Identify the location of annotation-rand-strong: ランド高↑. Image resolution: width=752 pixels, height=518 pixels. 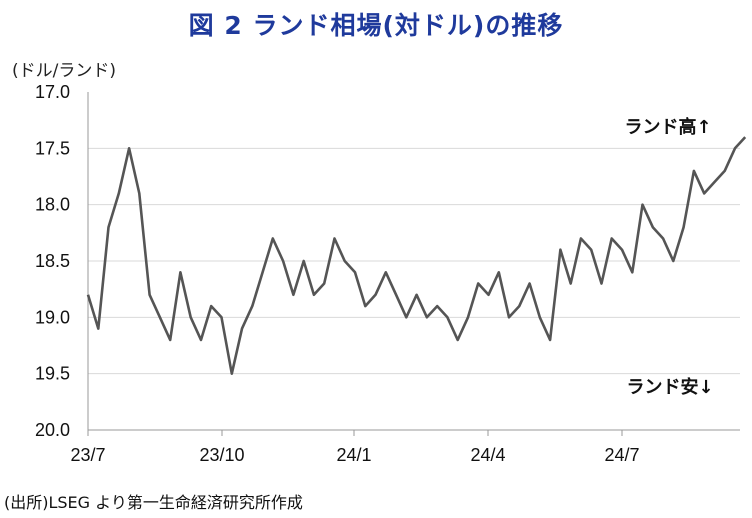
(667, 127).